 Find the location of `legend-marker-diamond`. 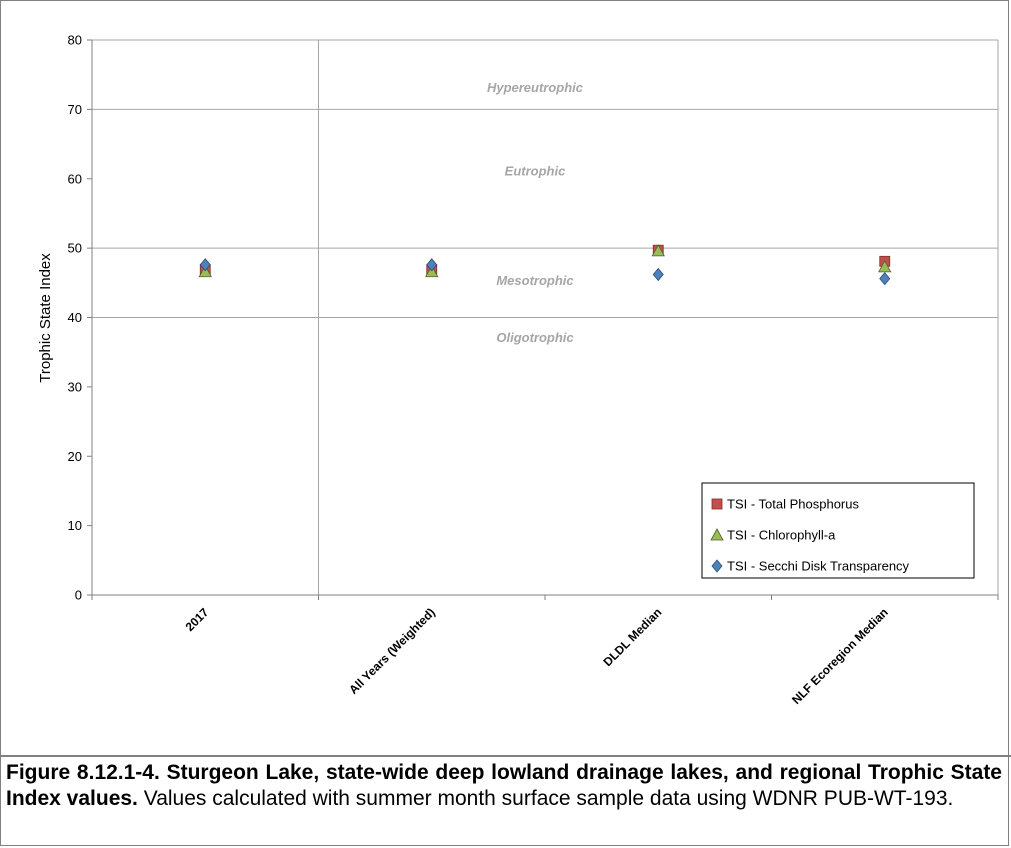

legend-marker-diamond is located at coordinates (717, 566).